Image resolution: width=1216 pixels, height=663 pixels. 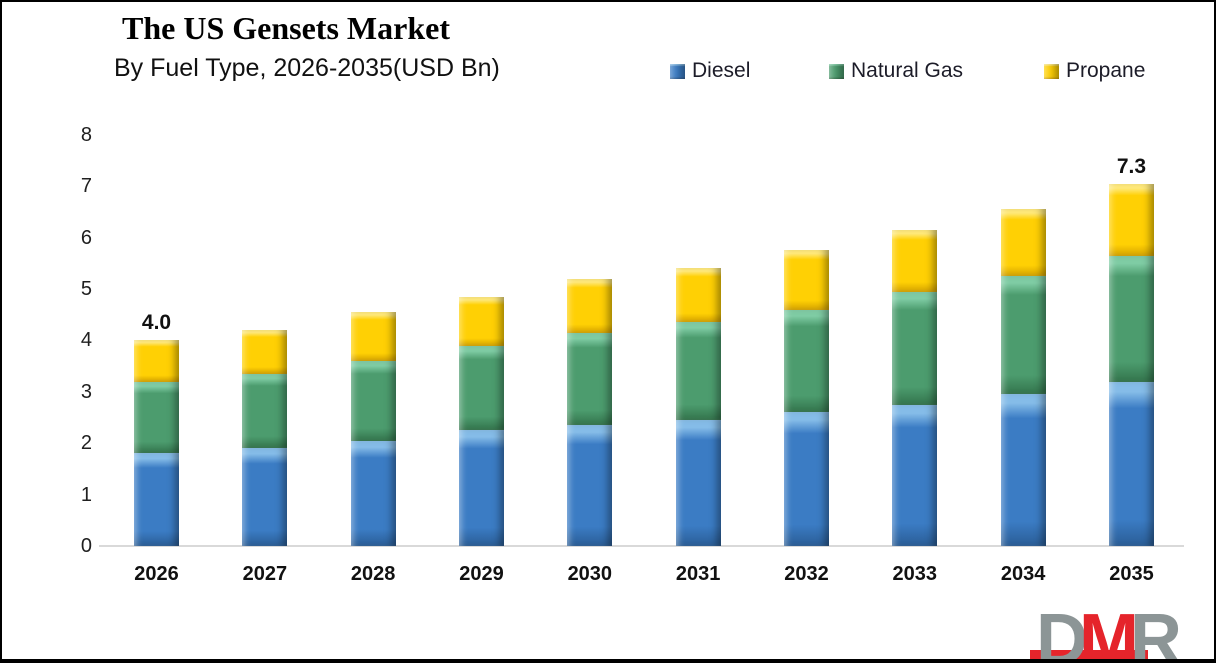 What do you see at coordinates (836, 71) in the screenshot?
I see `natural-gas-legend-swatch-icon` at bounding box center [836, 71].